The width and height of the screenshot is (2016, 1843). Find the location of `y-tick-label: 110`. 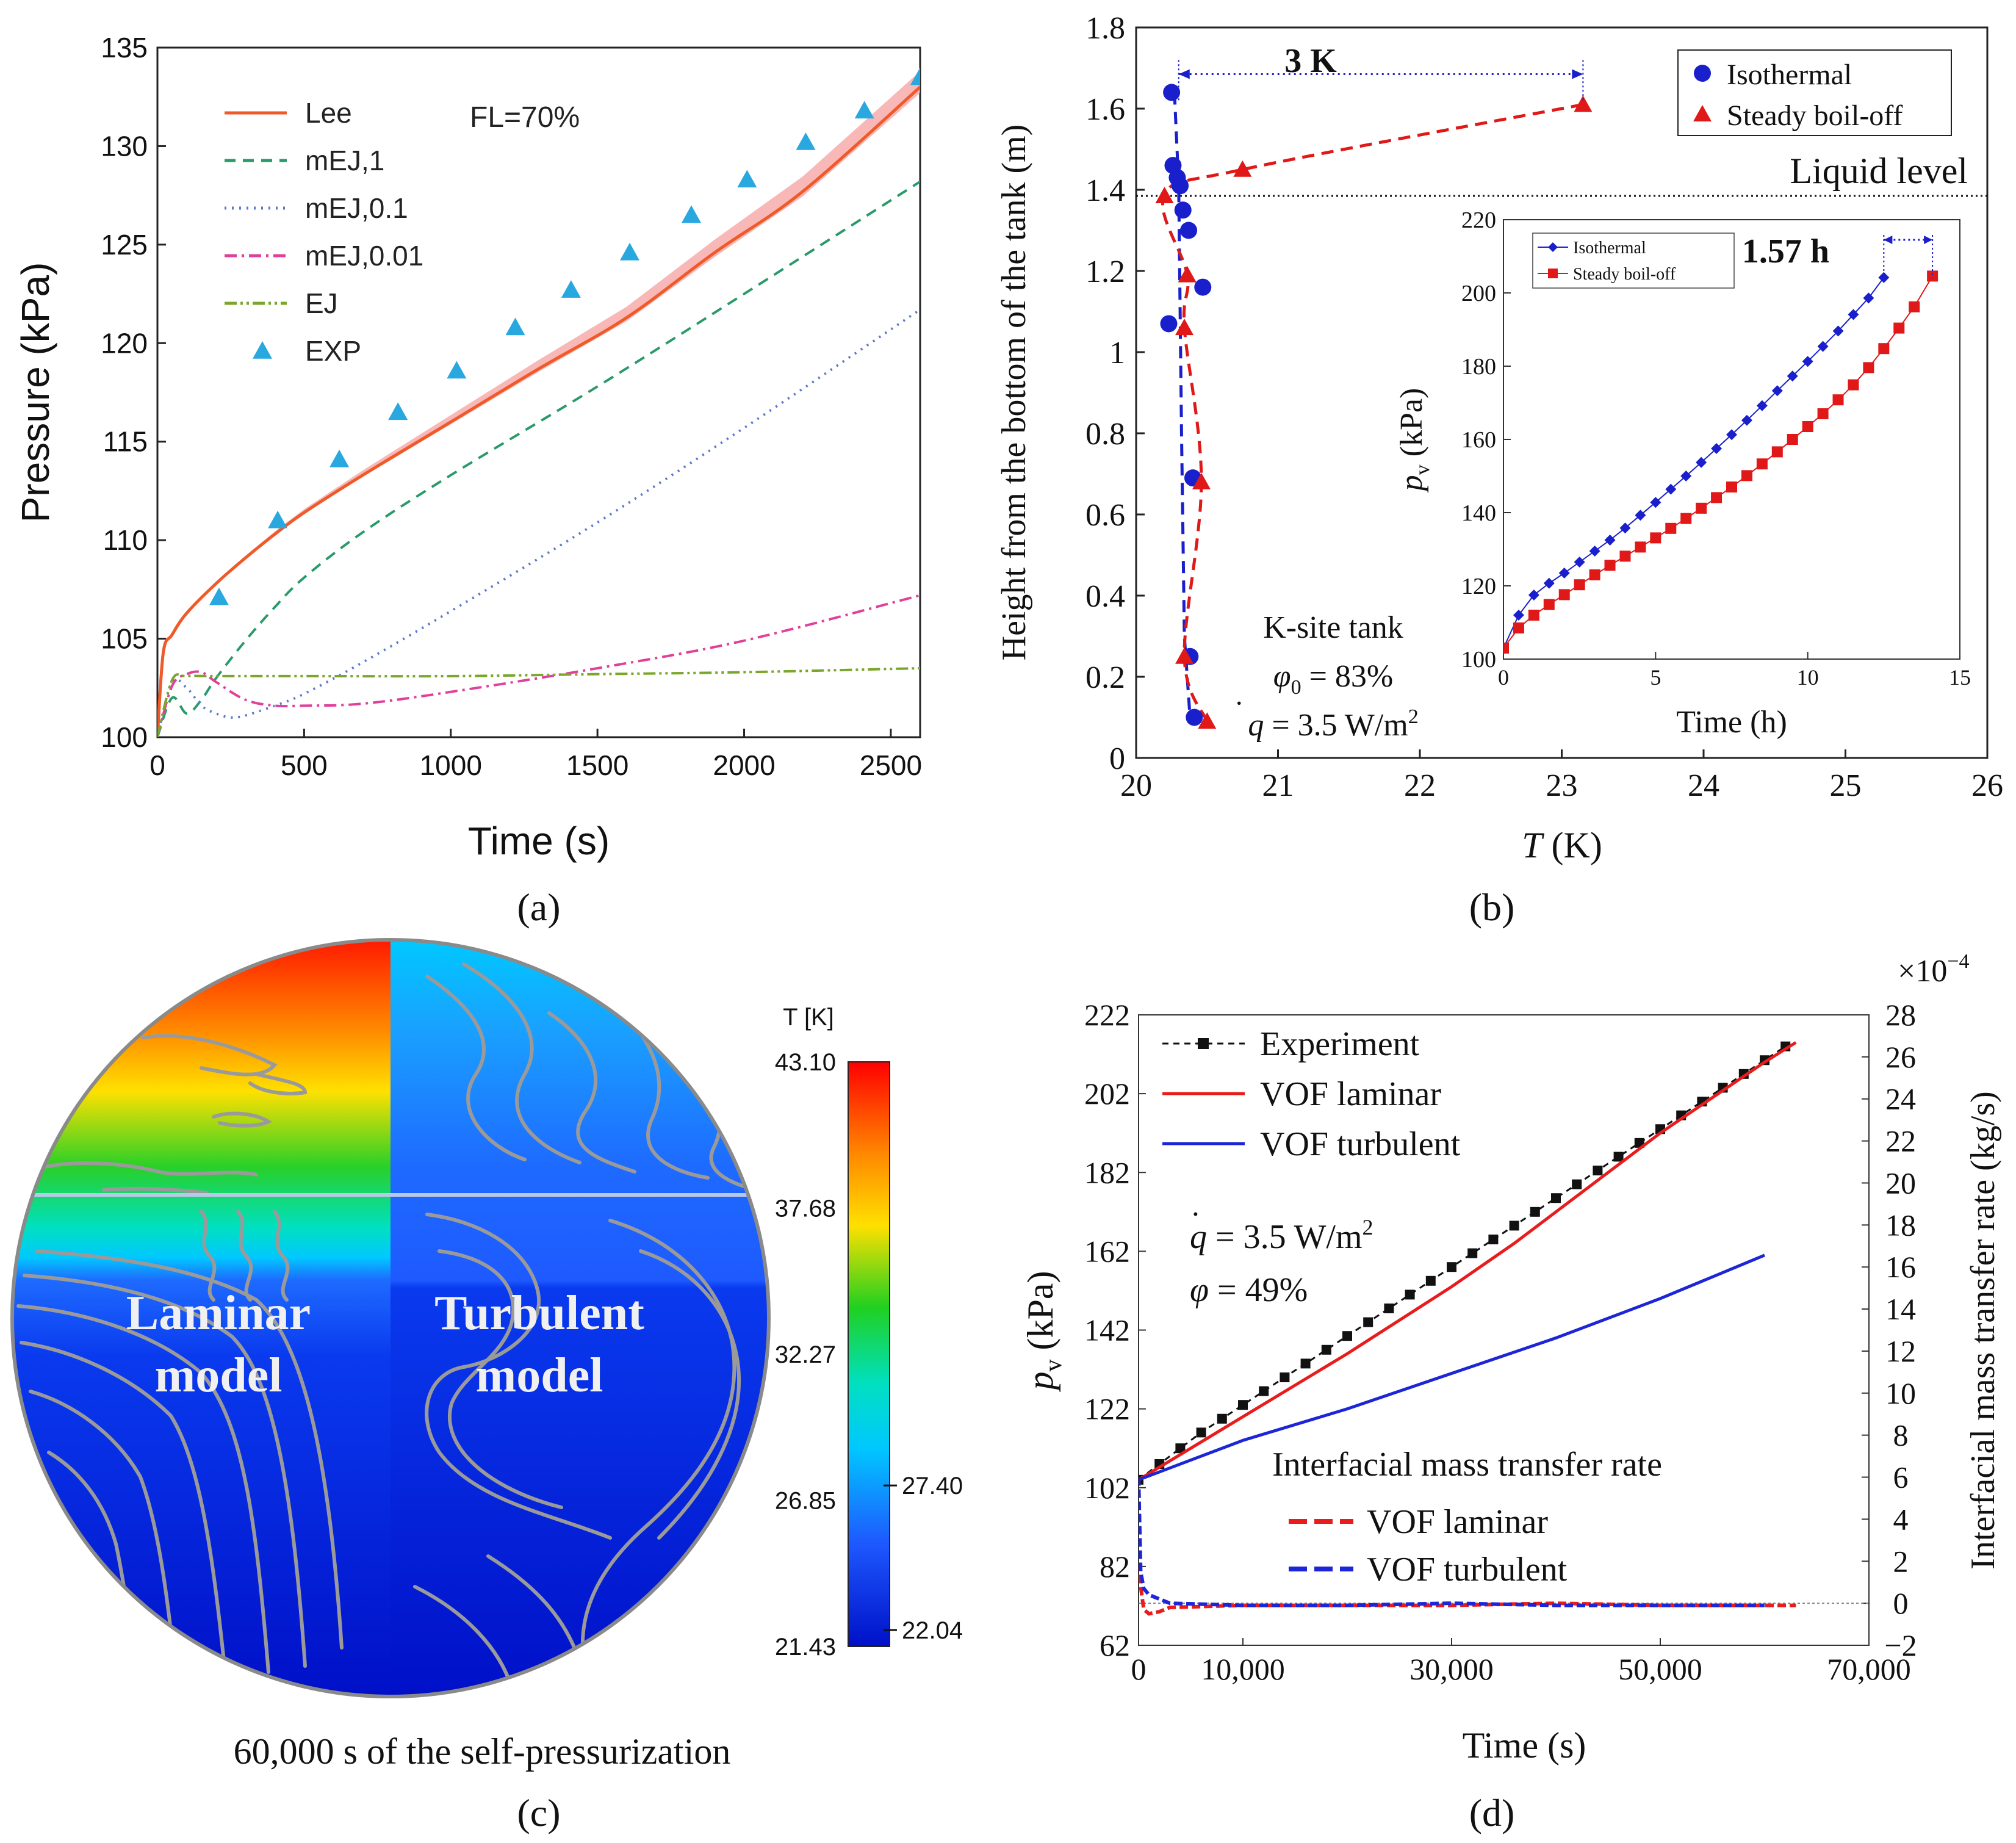

y-tick-label: 110 is located at coordinates (125, 540).